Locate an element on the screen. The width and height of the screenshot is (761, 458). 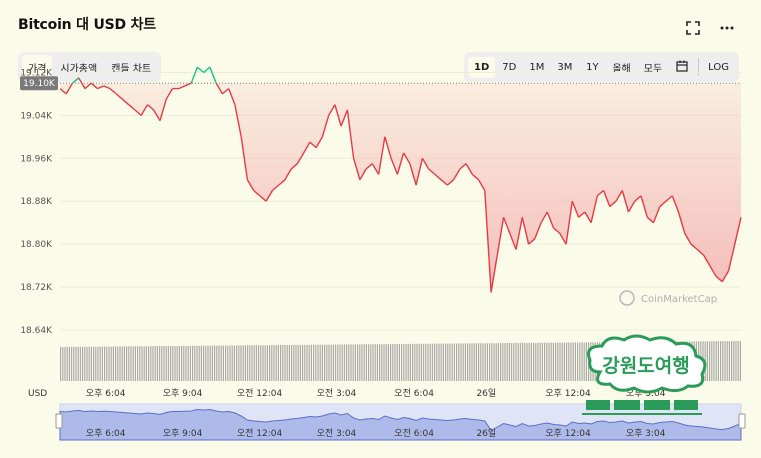
x-tick-label: 오후 9:04 is located at coordinates (183, 393).